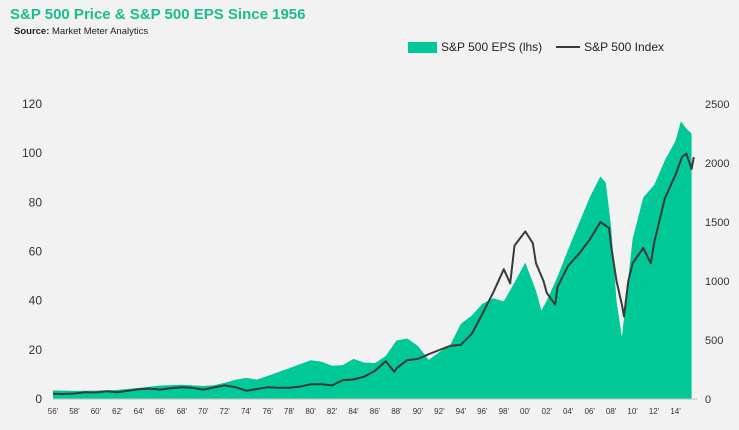 Image resolution: width=739 pixels, height=430 pixels. What do you see at coordinates (717, 105) in the screenshot?
I see `y-right-tick-label: 2500` at bounding box center [717, 105].